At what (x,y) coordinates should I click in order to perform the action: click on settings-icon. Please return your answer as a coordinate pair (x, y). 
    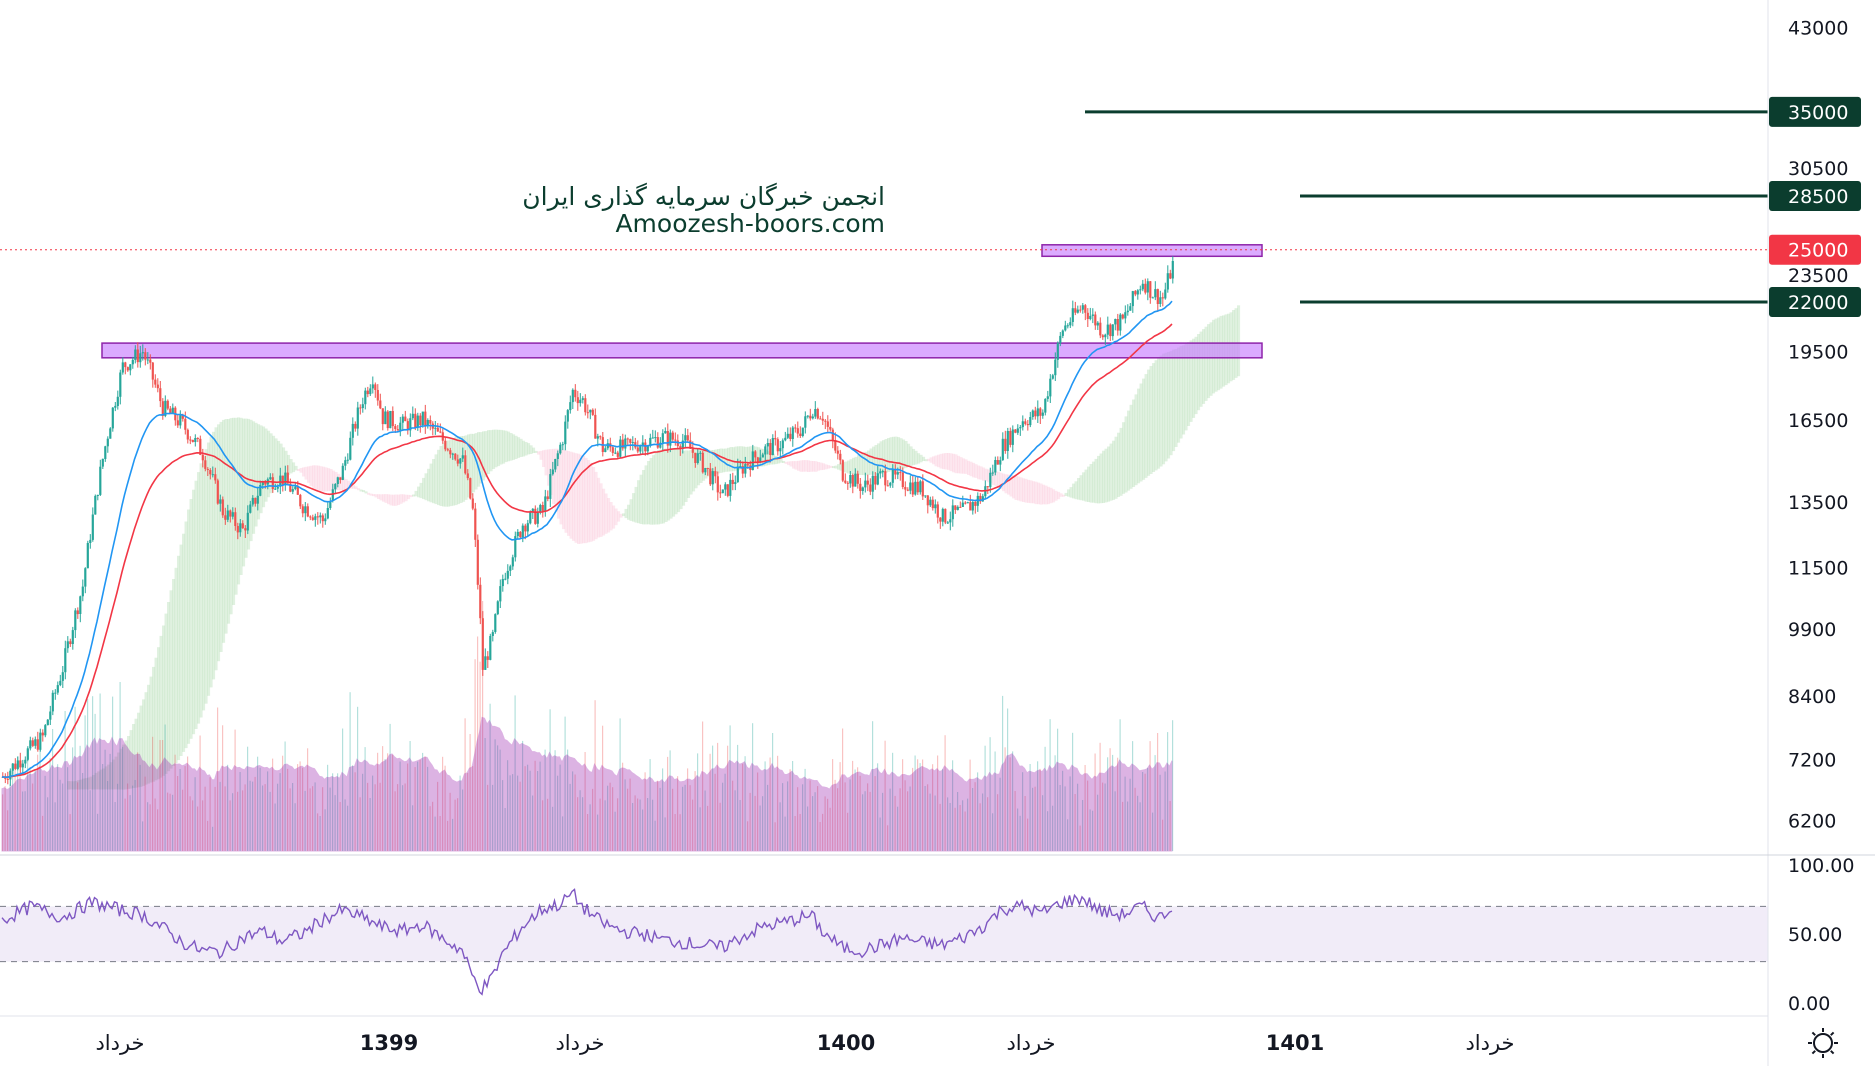
    Looking at the image, I should click on (1823, 1043).